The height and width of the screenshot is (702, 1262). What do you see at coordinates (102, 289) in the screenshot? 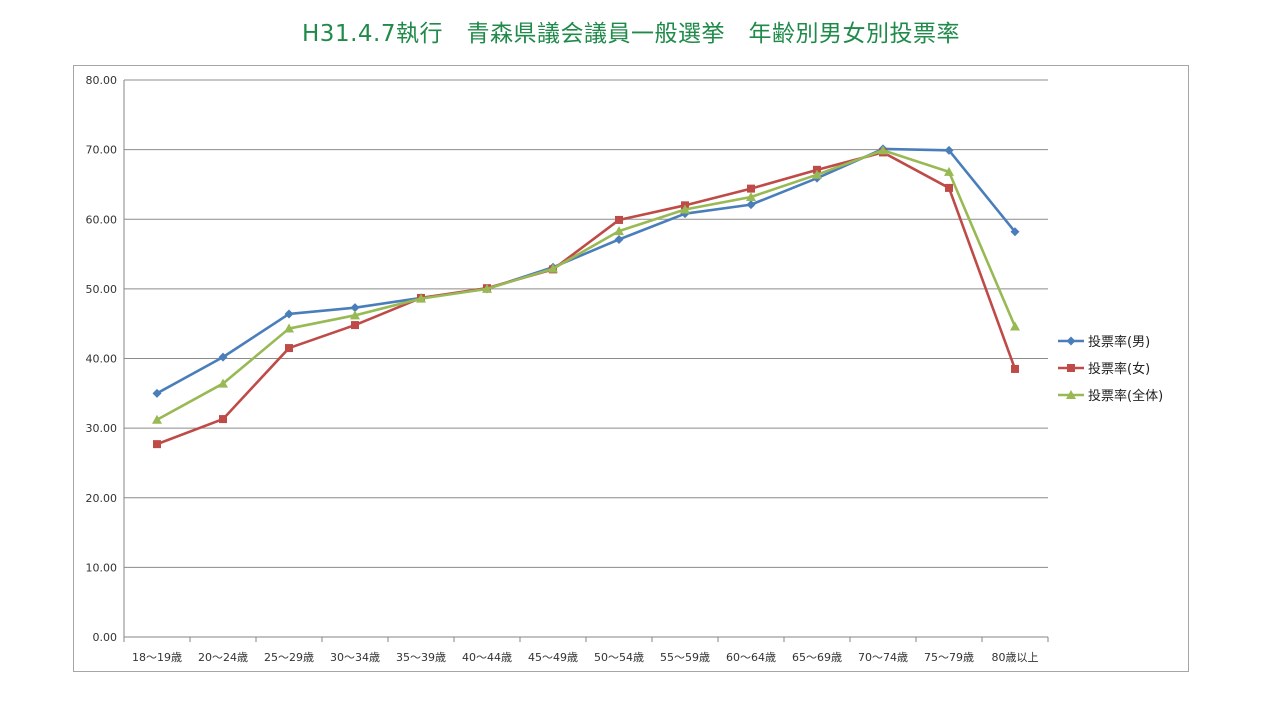
I see `y-tick-label: 50.00` at bounding box center [102, 289].